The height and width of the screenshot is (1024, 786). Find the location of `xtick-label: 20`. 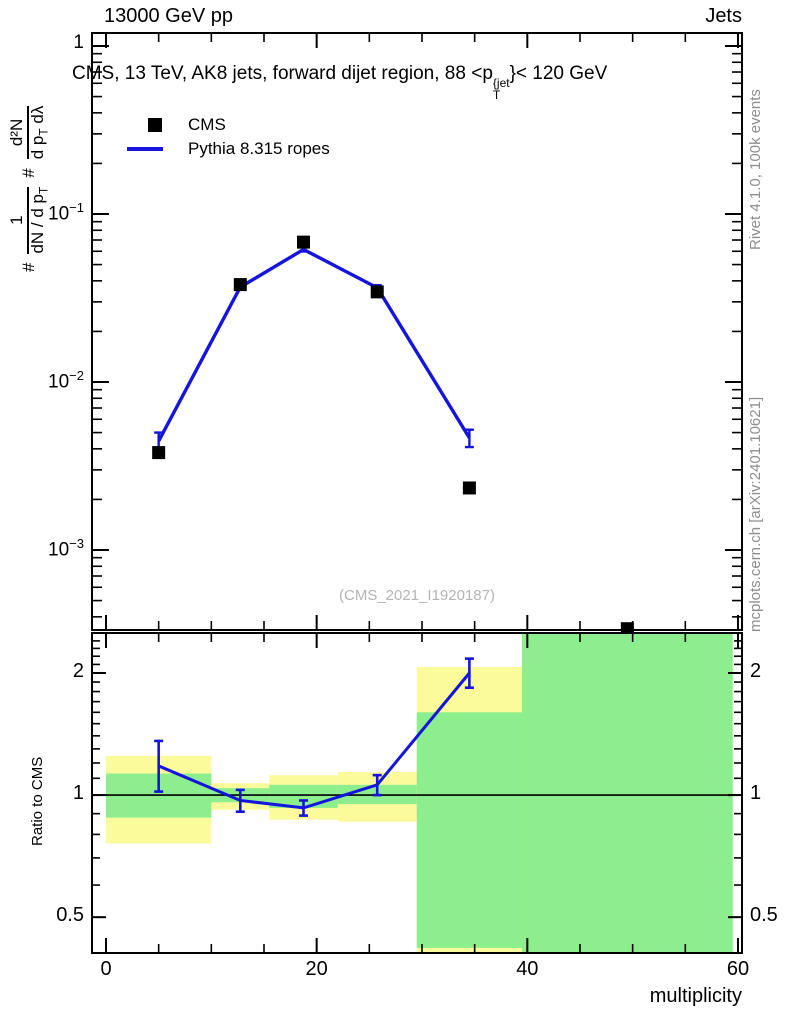

xtick-label: 20 is located at coordinates (316, 969).